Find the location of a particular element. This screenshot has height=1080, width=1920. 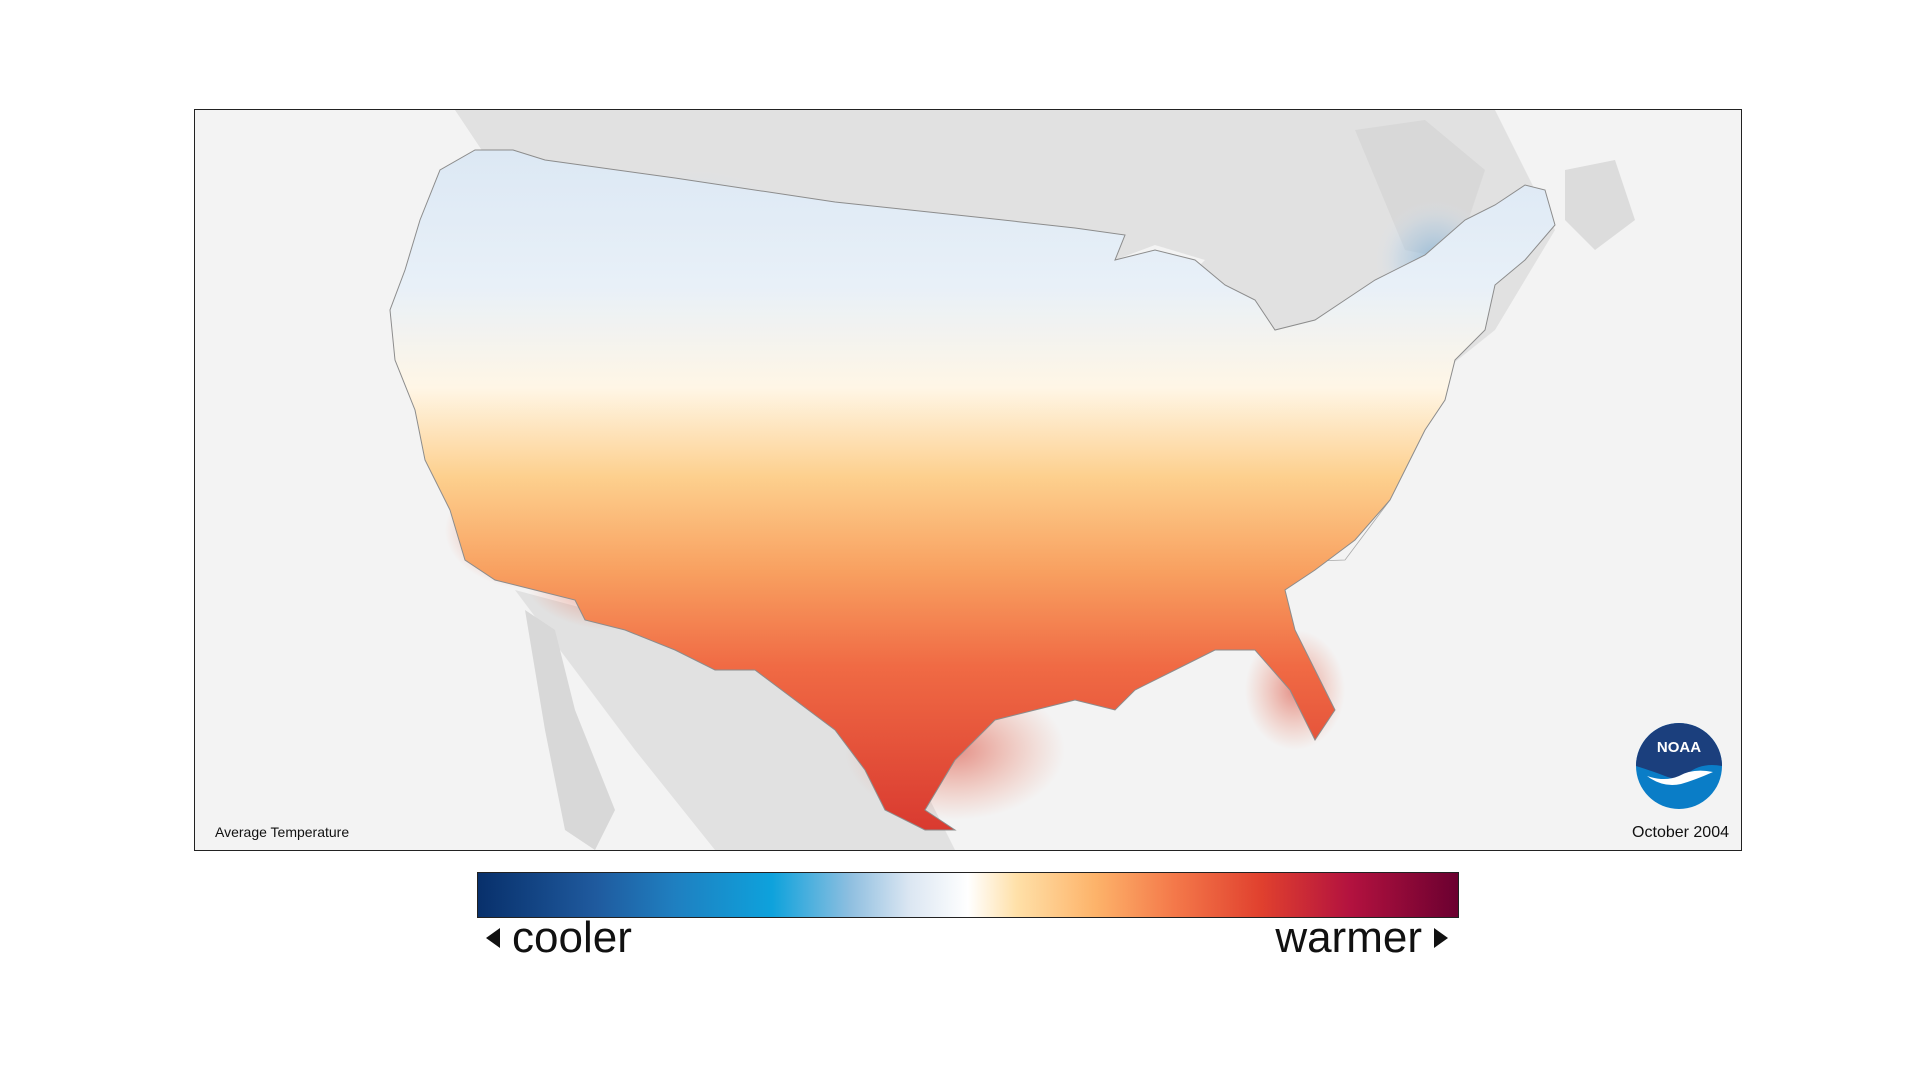

legend-warmer-label: warmer is located at coordinates (1361, 938).